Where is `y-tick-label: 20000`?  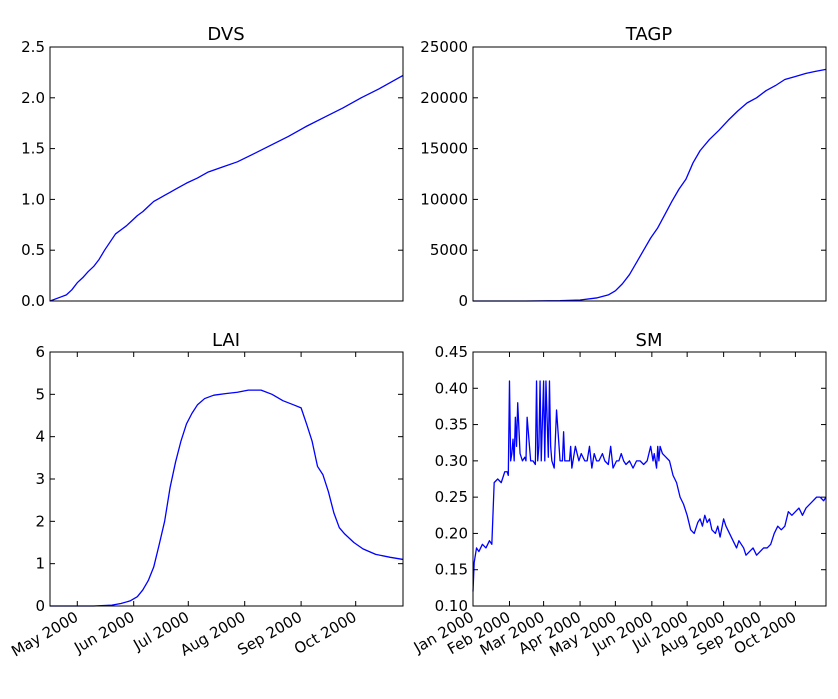
y-tick-label: 20000 is located at coordinates (444, 98).